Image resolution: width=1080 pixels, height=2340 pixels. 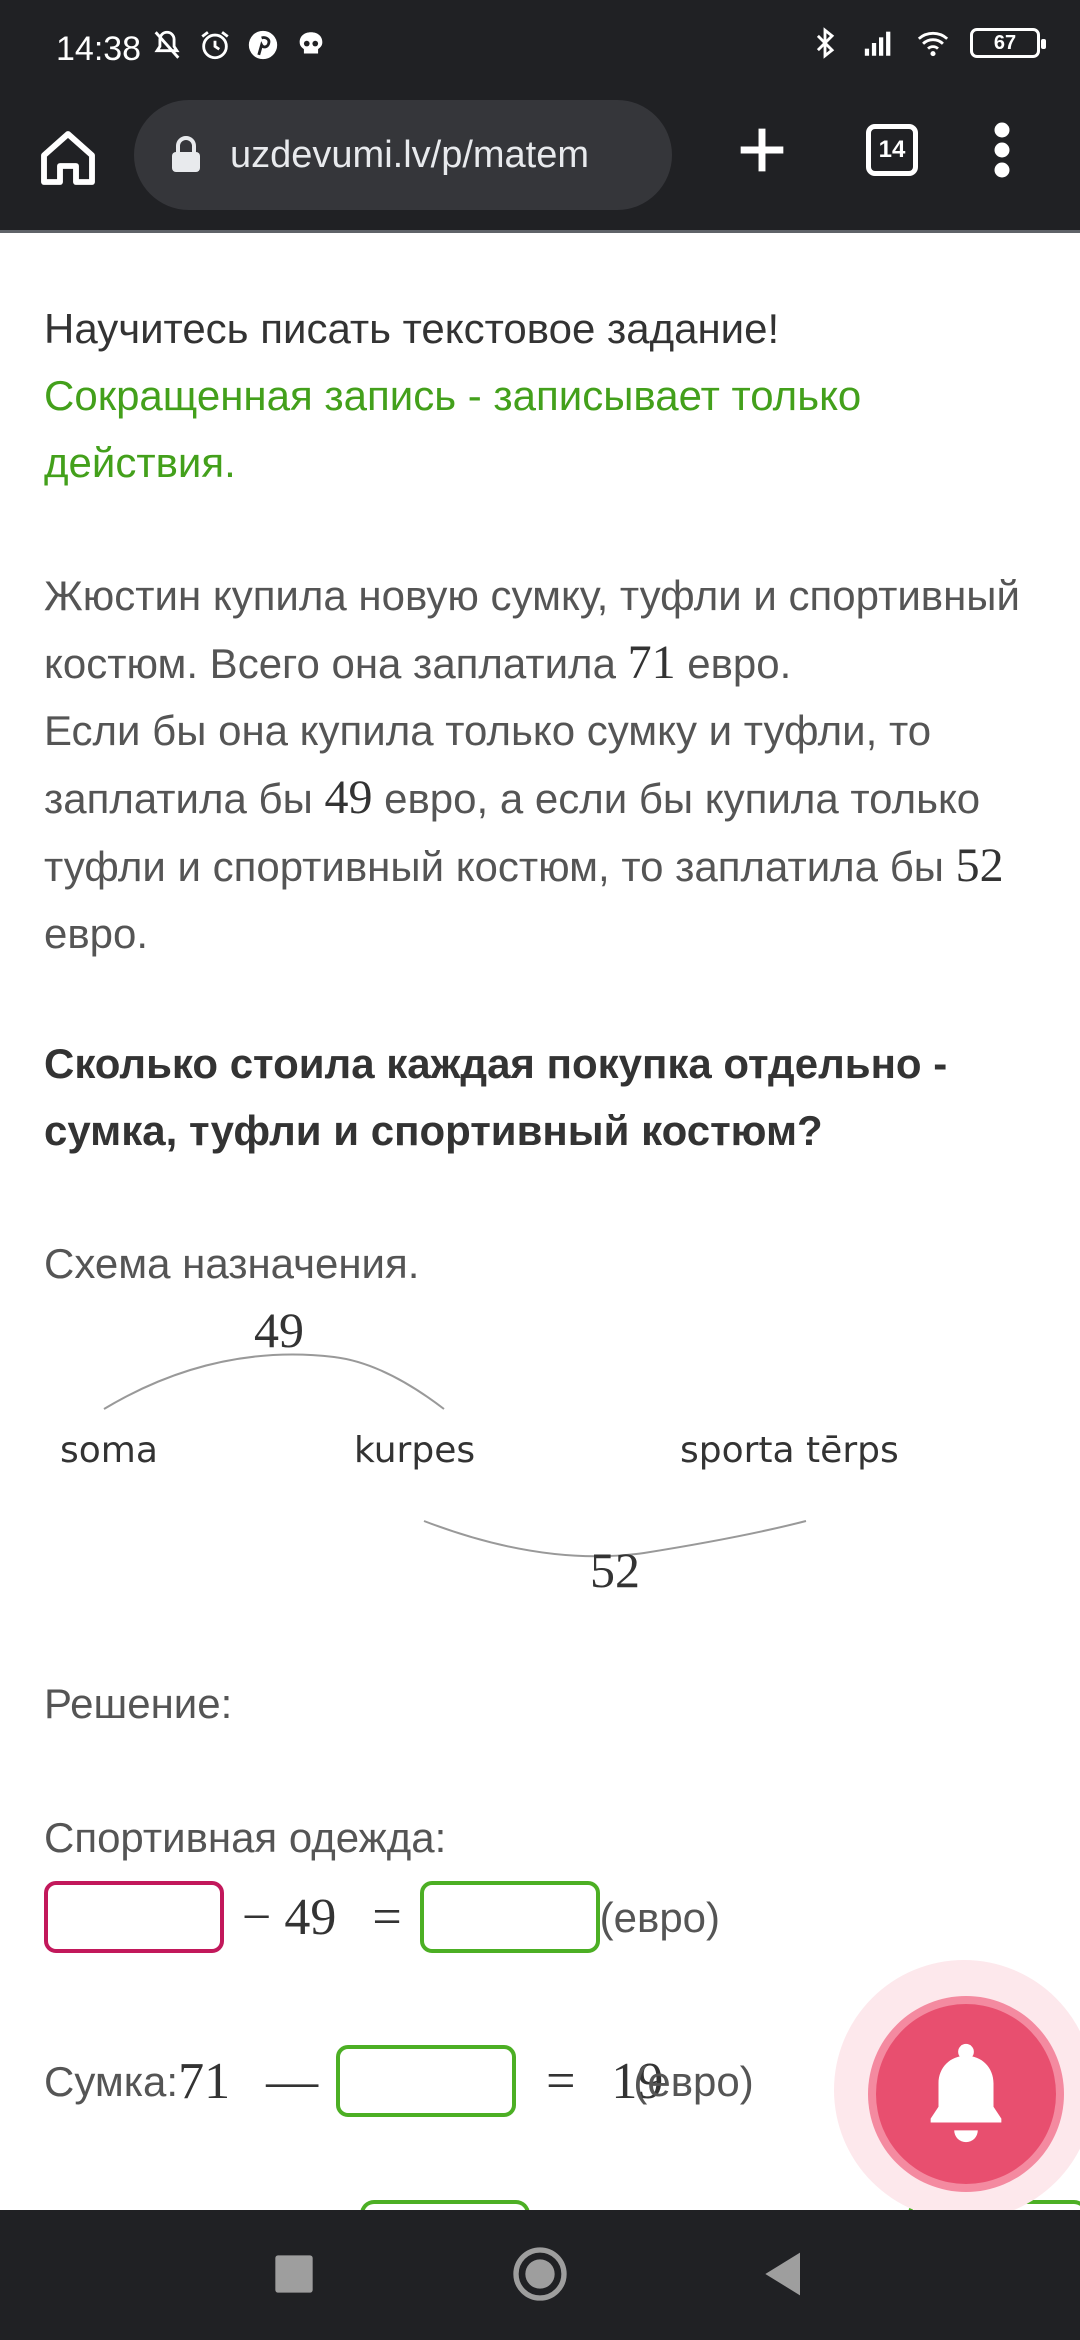 I want to click on sport-label: Спортивная одежда:, so click(x=245, y=1837).